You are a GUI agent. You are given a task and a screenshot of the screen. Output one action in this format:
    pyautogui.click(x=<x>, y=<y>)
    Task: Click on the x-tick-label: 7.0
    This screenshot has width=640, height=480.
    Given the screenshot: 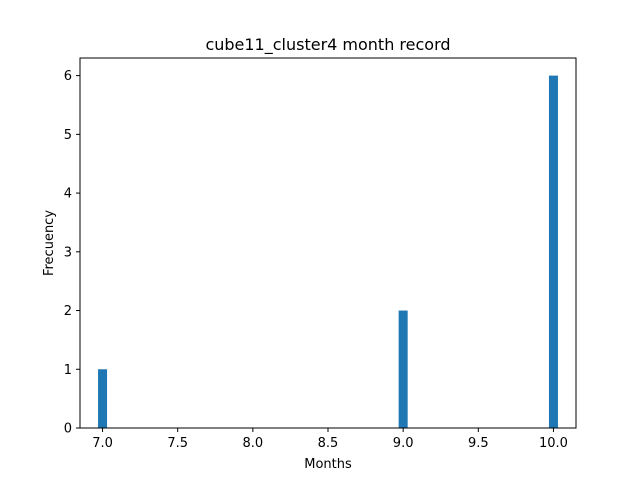 What is the action you would take?
    pyautogui.click(x=102, y=443)
    